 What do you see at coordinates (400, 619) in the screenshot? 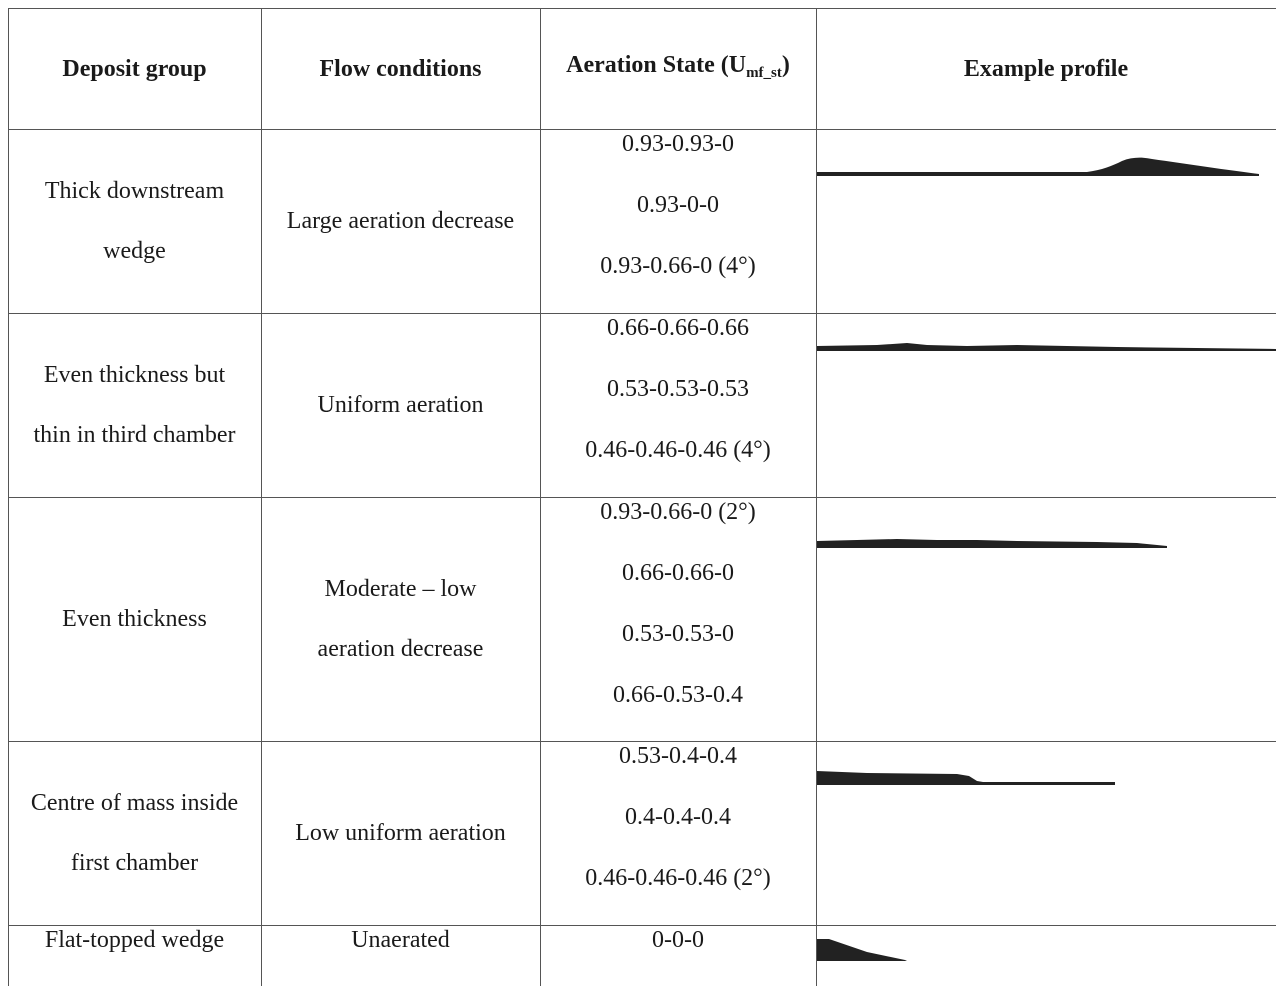
I see `row3-flow-conditions: Moderate – low aeration decrease` at bounding box center [400, 619].